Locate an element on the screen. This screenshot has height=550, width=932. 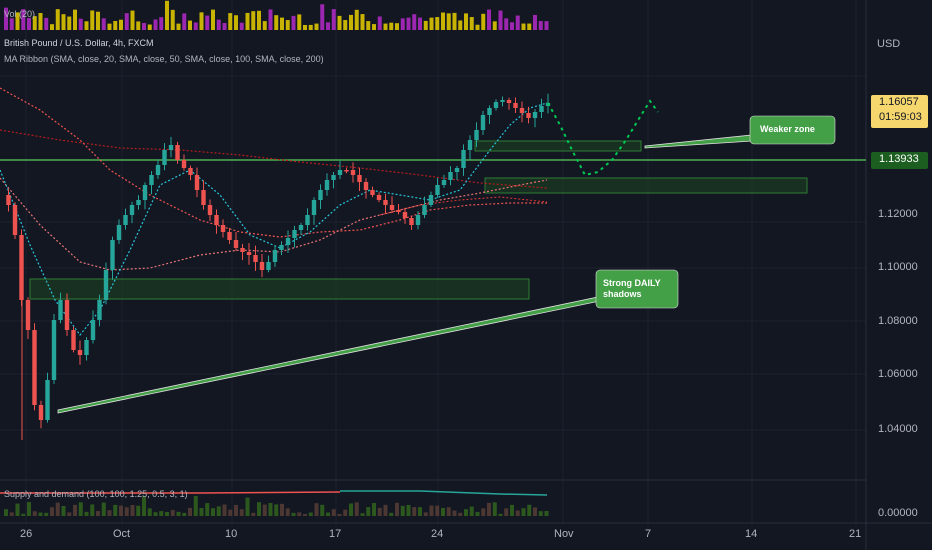
price-tick-5: 1.04000 is located at coordinates (898, 429).